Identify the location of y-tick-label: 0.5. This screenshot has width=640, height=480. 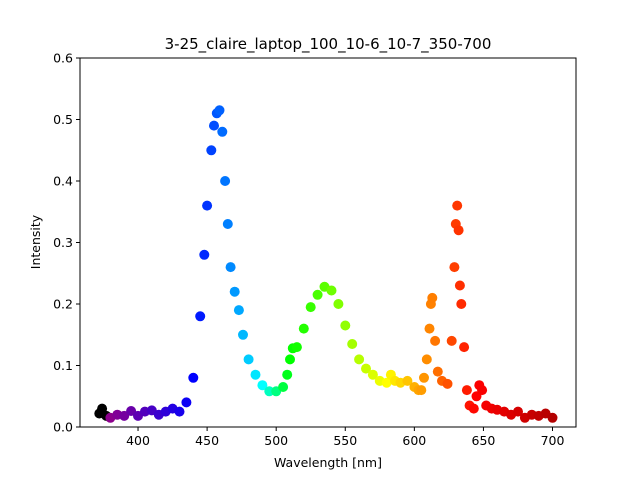
(63, 119).